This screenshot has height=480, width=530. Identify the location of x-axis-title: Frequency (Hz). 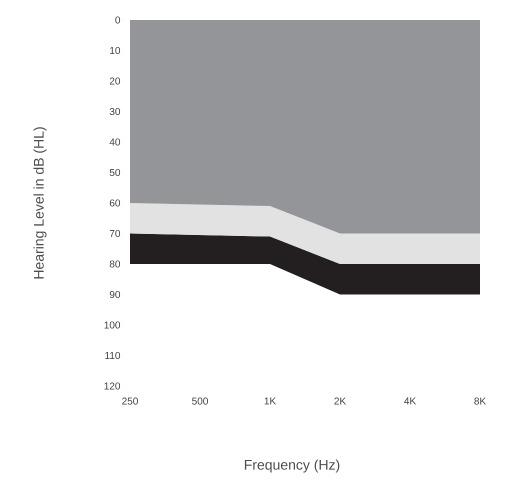
(292, 466).